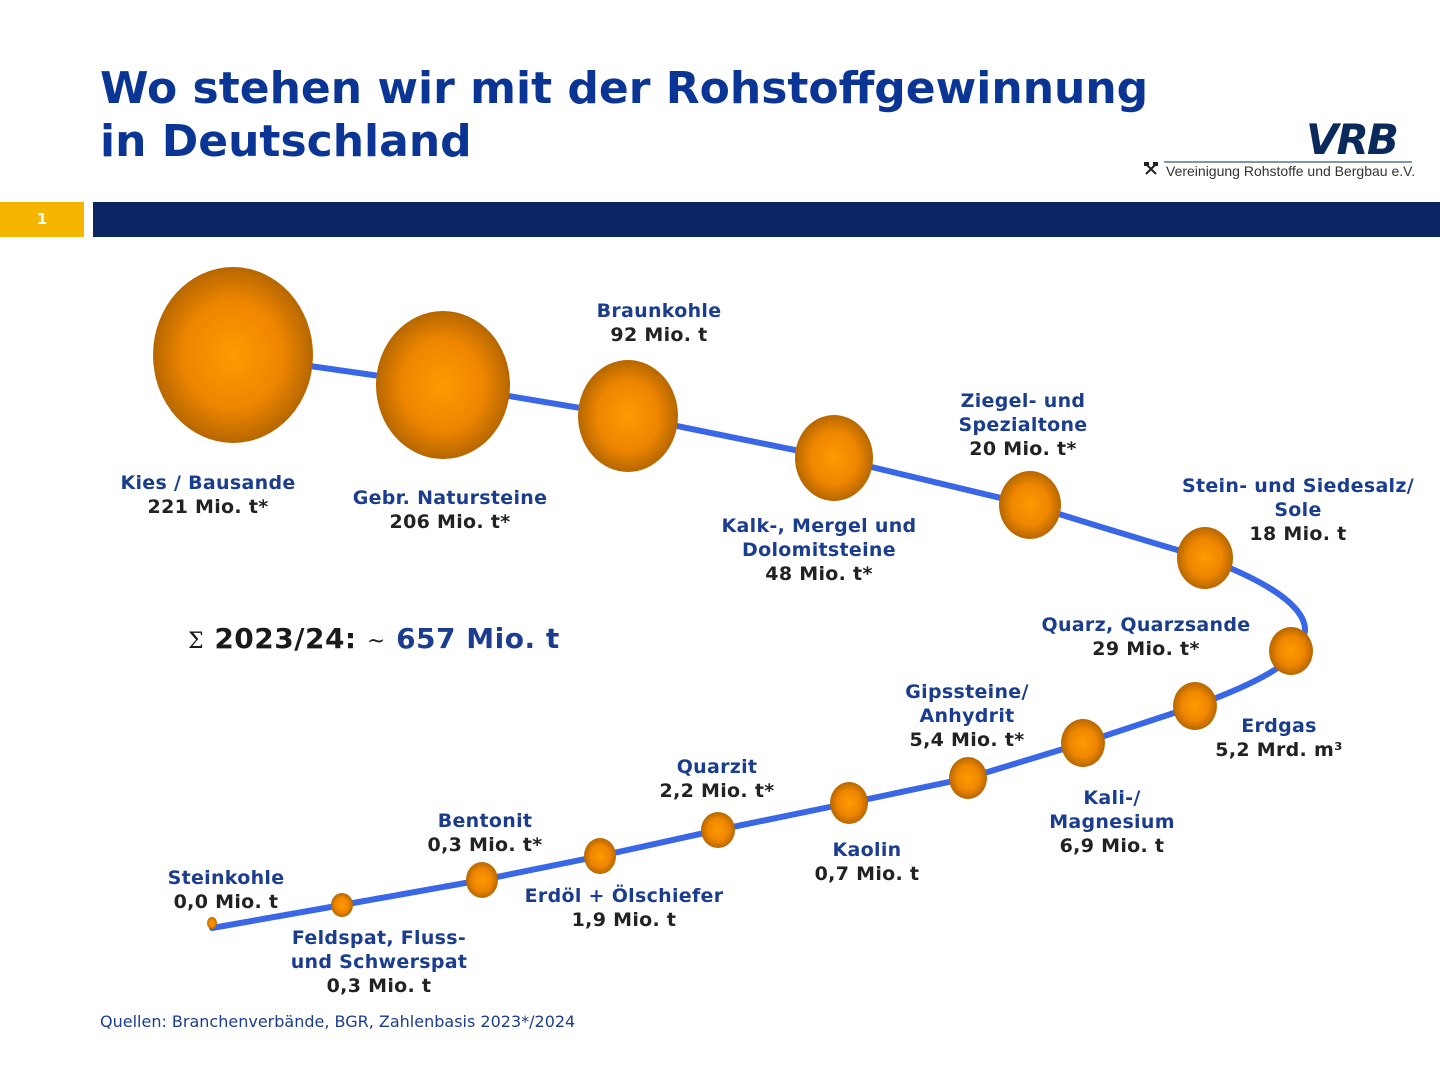  Describe the element at coordinates (1112, 846) in the screenshot. I see `resource-value: 6,9 Mio. t` at that location.